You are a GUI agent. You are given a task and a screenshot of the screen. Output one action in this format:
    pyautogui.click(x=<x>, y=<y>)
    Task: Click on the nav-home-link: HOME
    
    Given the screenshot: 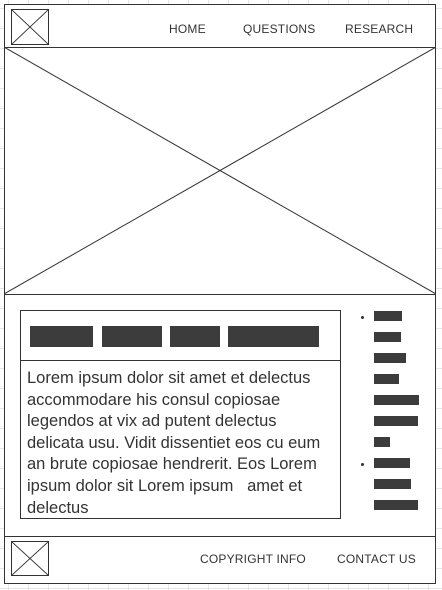 What is the action you would take?
    pyautogui.click(x=187, y=29)
    